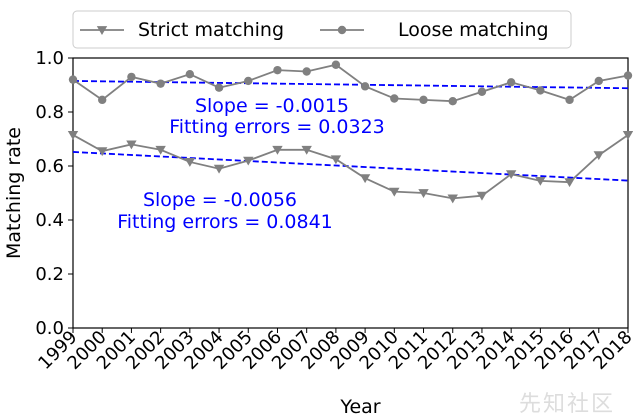  Describe the element at coordinates (49, 274) in the screenshot. I see `y-tick-label: 0.2` at that location.